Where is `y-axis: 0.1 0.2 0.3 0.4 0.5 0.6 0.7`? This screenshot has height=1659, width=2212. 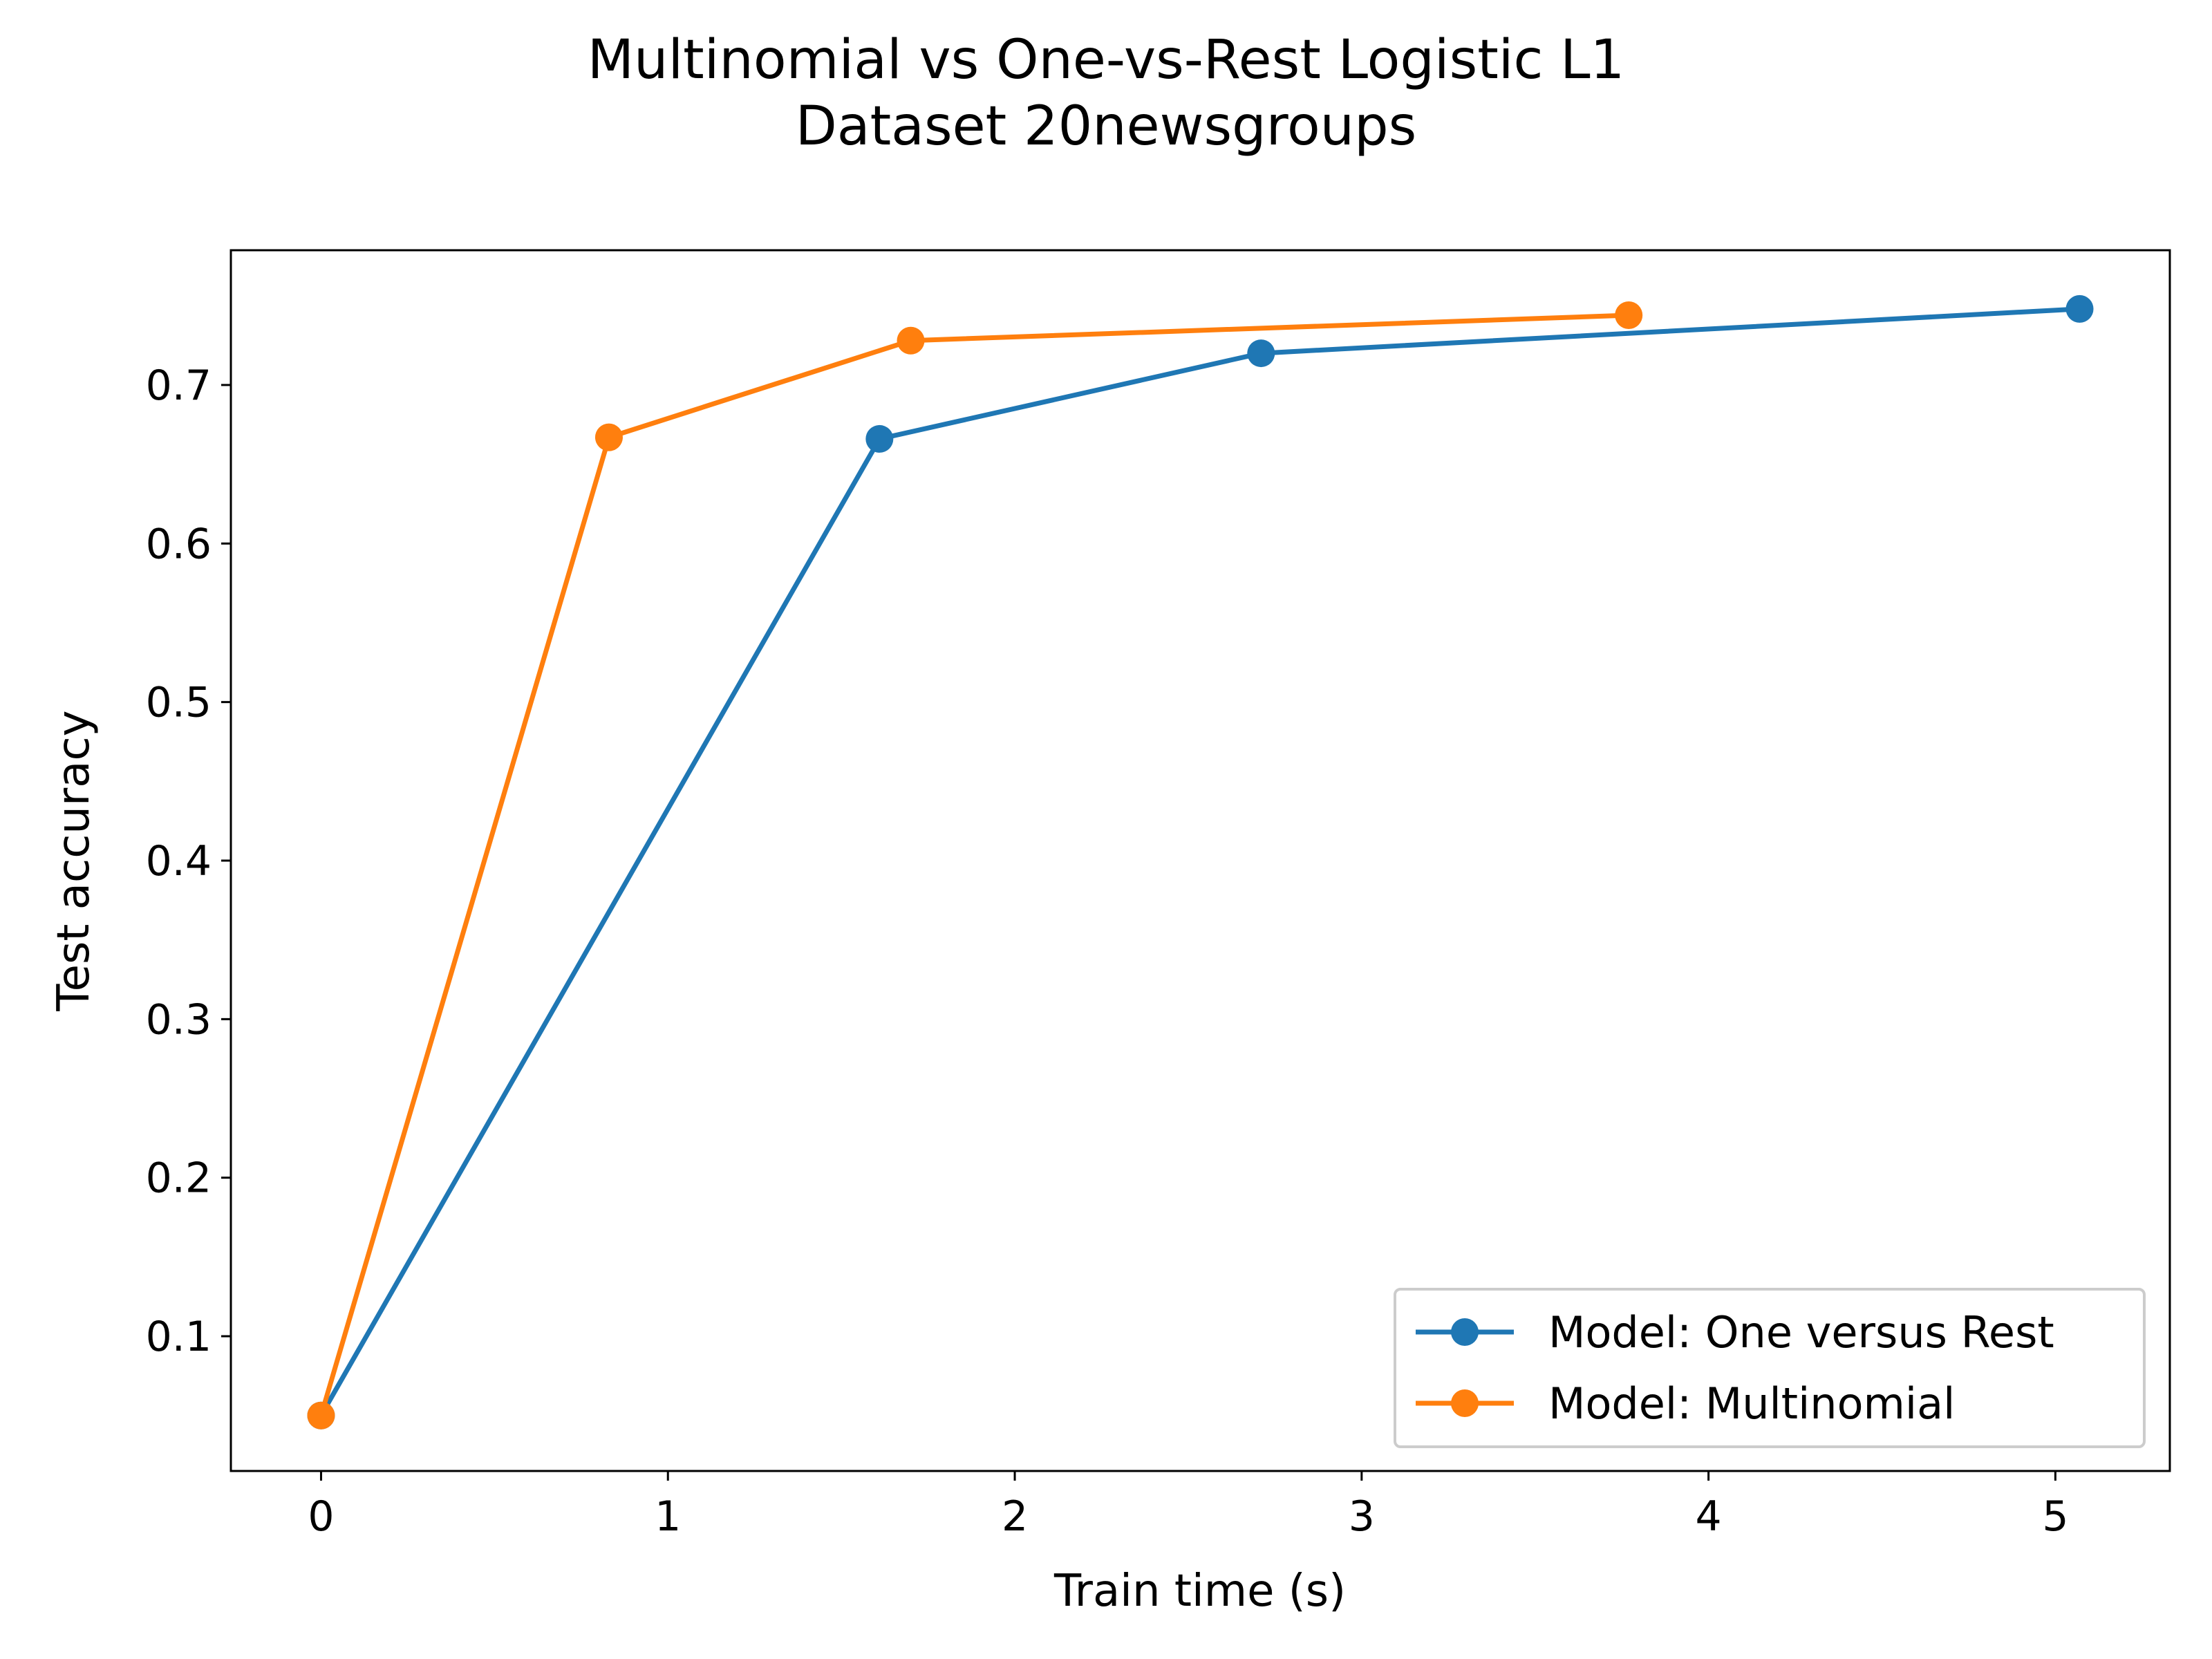
y-axis: 0.1 0.2 0.3 0.4 0.5 0.6 0.7 is located at coordinates (188, 861).